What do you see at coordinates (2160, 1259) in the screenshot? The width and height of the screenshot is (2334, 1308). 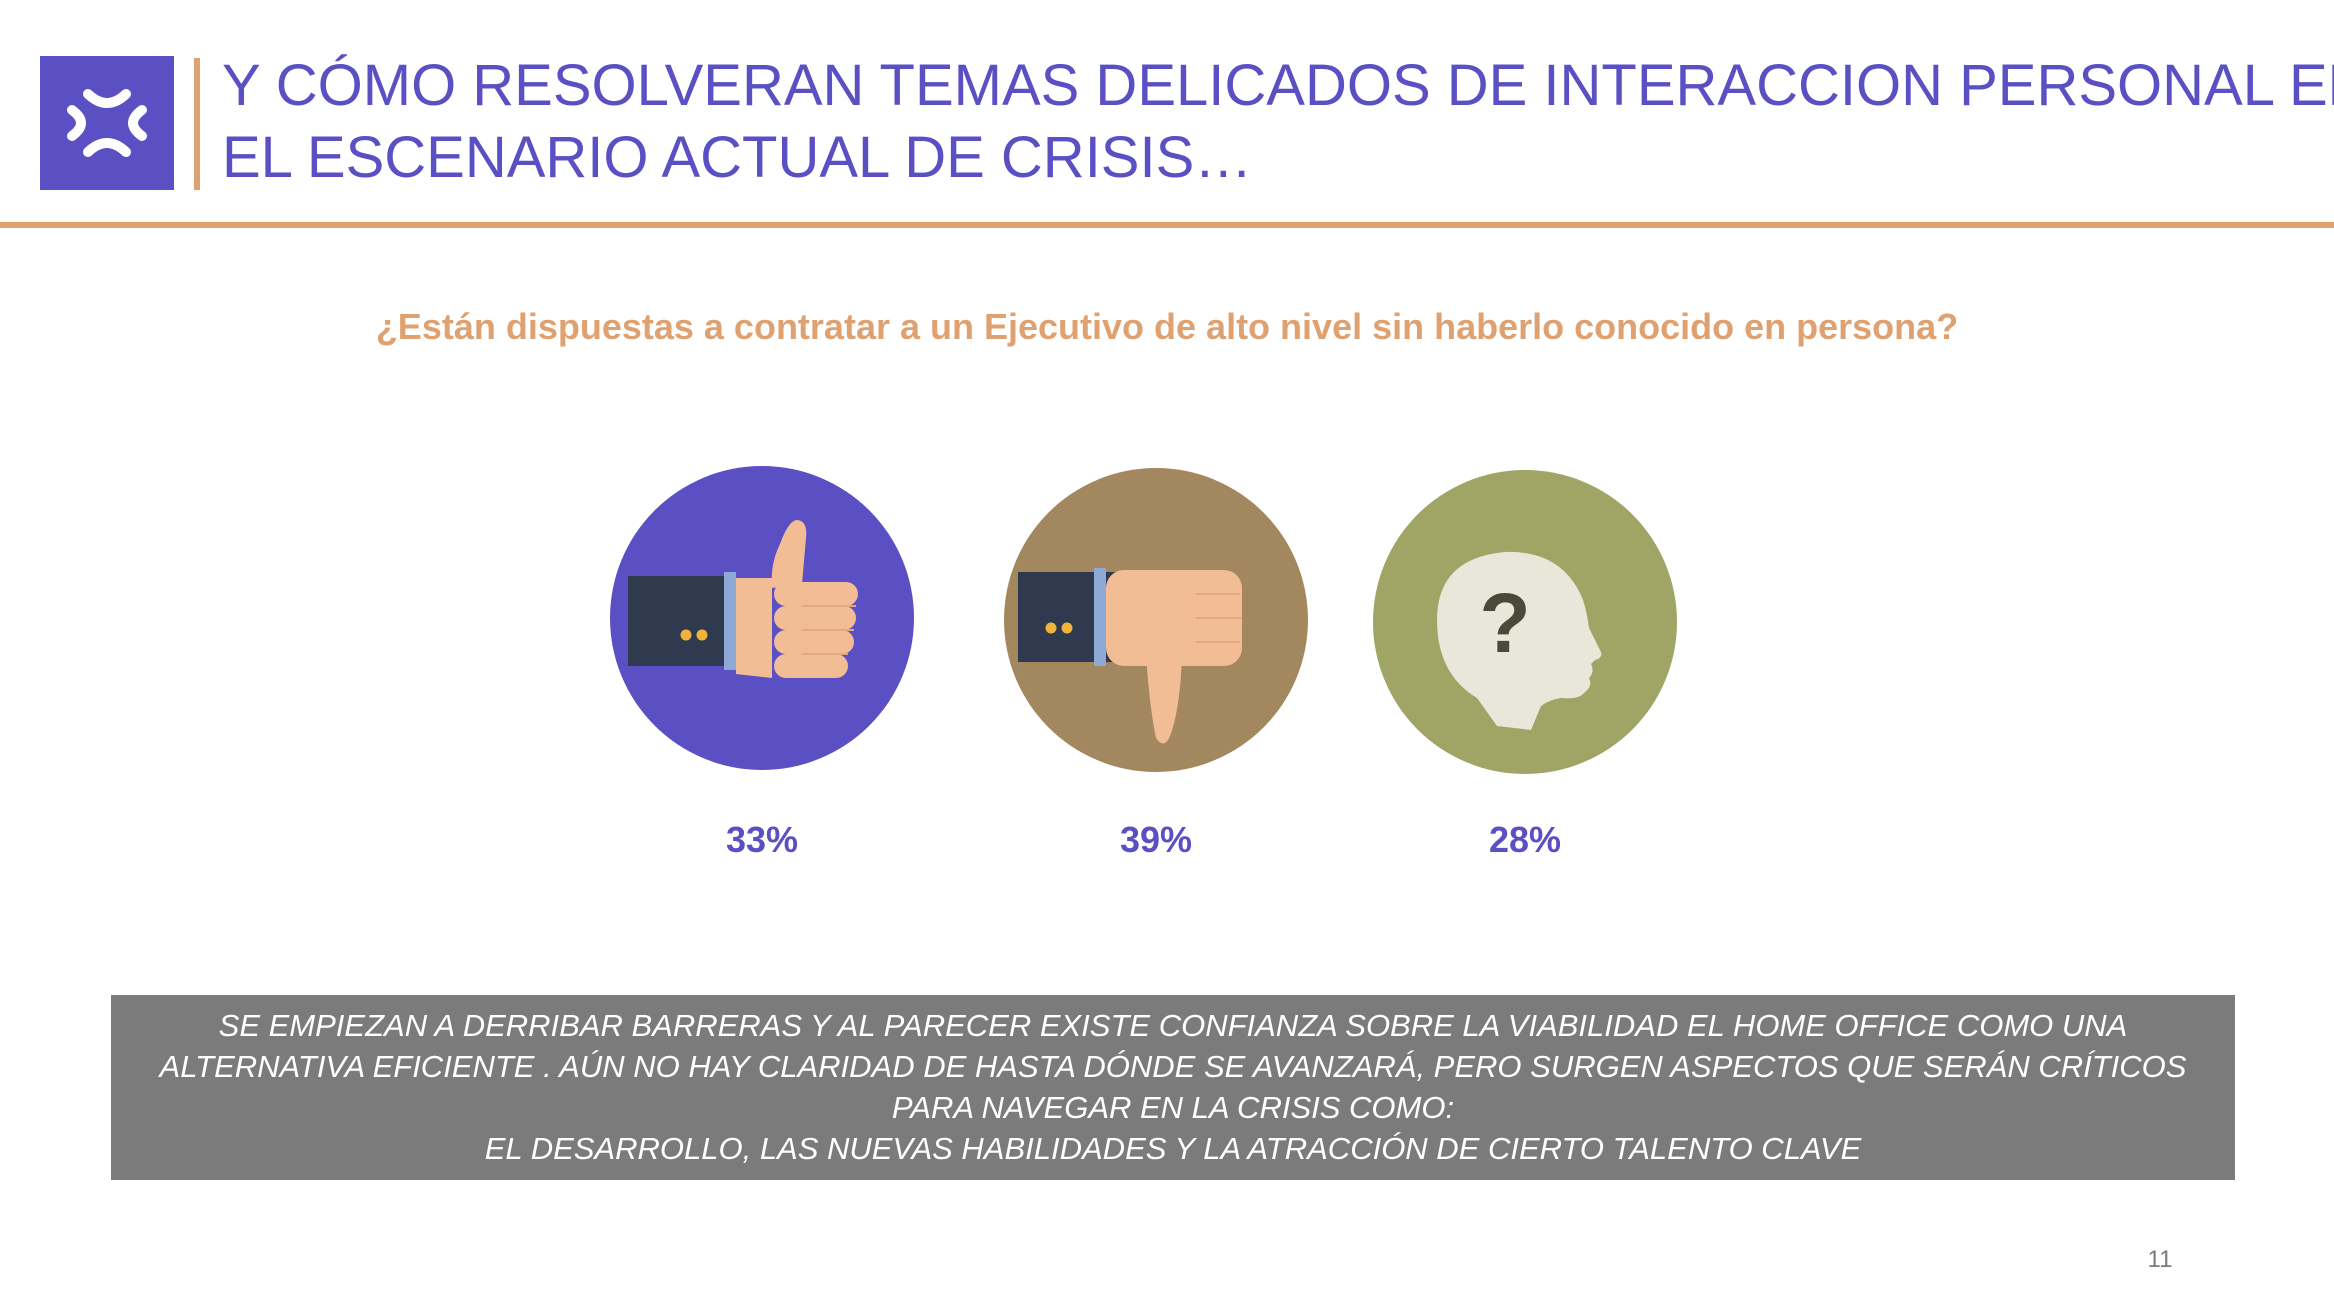 I see `page-number: 11` at bounding box center [2160, 1259].